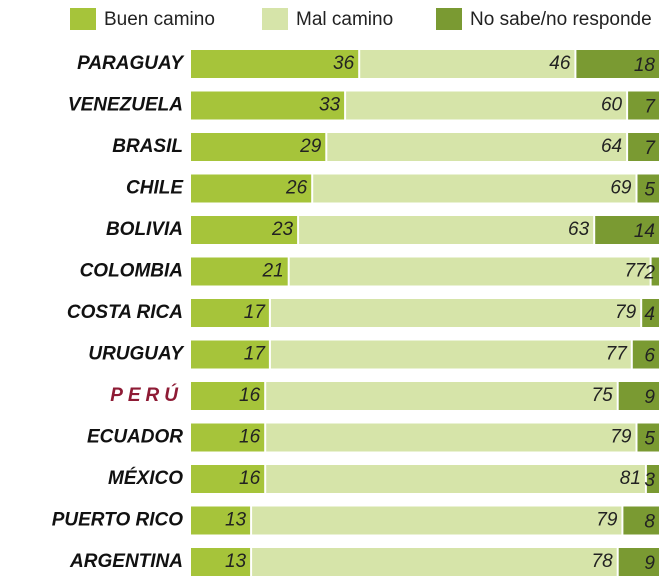 Image resolution: width=661 pixels, height=576 pixels. Describe the element at coordinates (273, 271) in the screenshot. I see `value-label: 21` at that location.